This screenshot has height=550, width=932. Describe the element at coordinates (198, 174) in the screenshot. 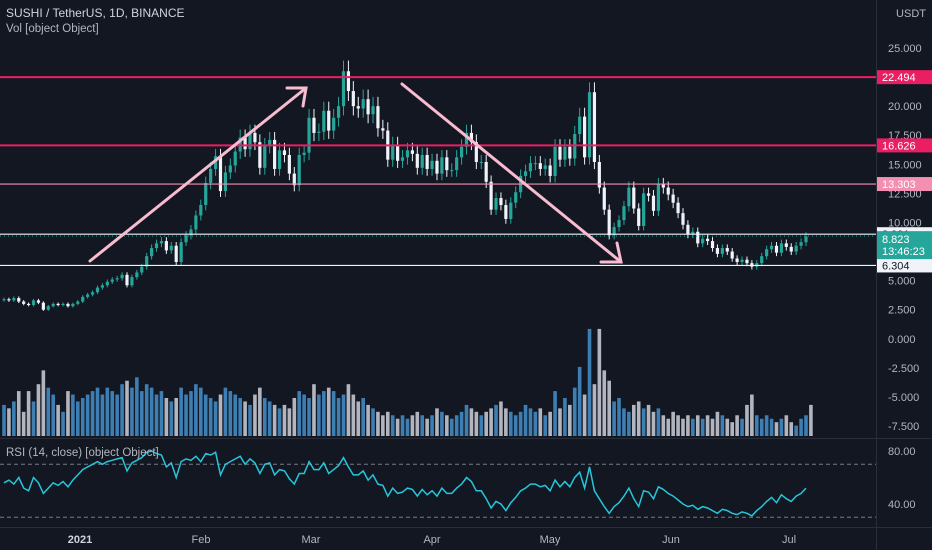

I see `uptrend-arrow-shaft` at that location.